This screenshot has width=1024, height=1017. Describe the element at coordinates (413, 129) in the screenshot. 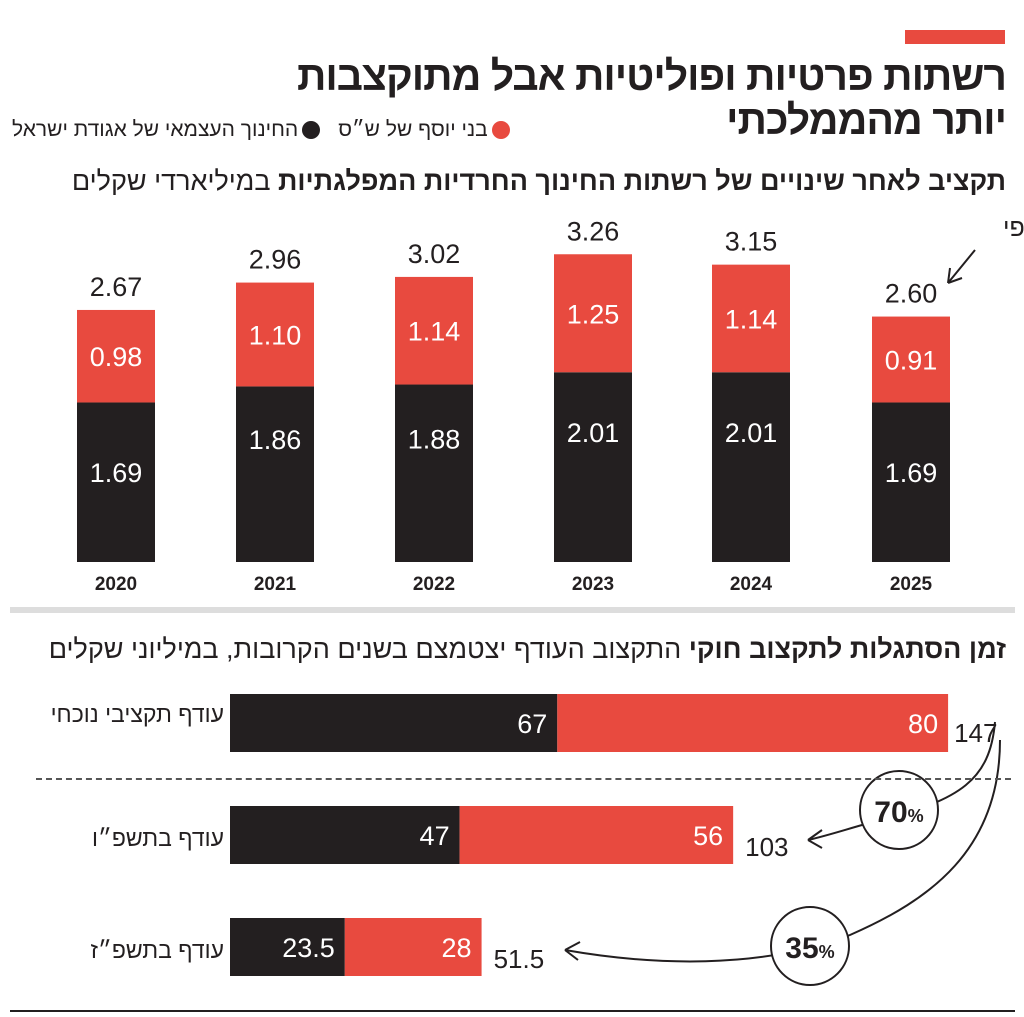

I see `legend-label: בני יוסף של ש״ס` at that location.